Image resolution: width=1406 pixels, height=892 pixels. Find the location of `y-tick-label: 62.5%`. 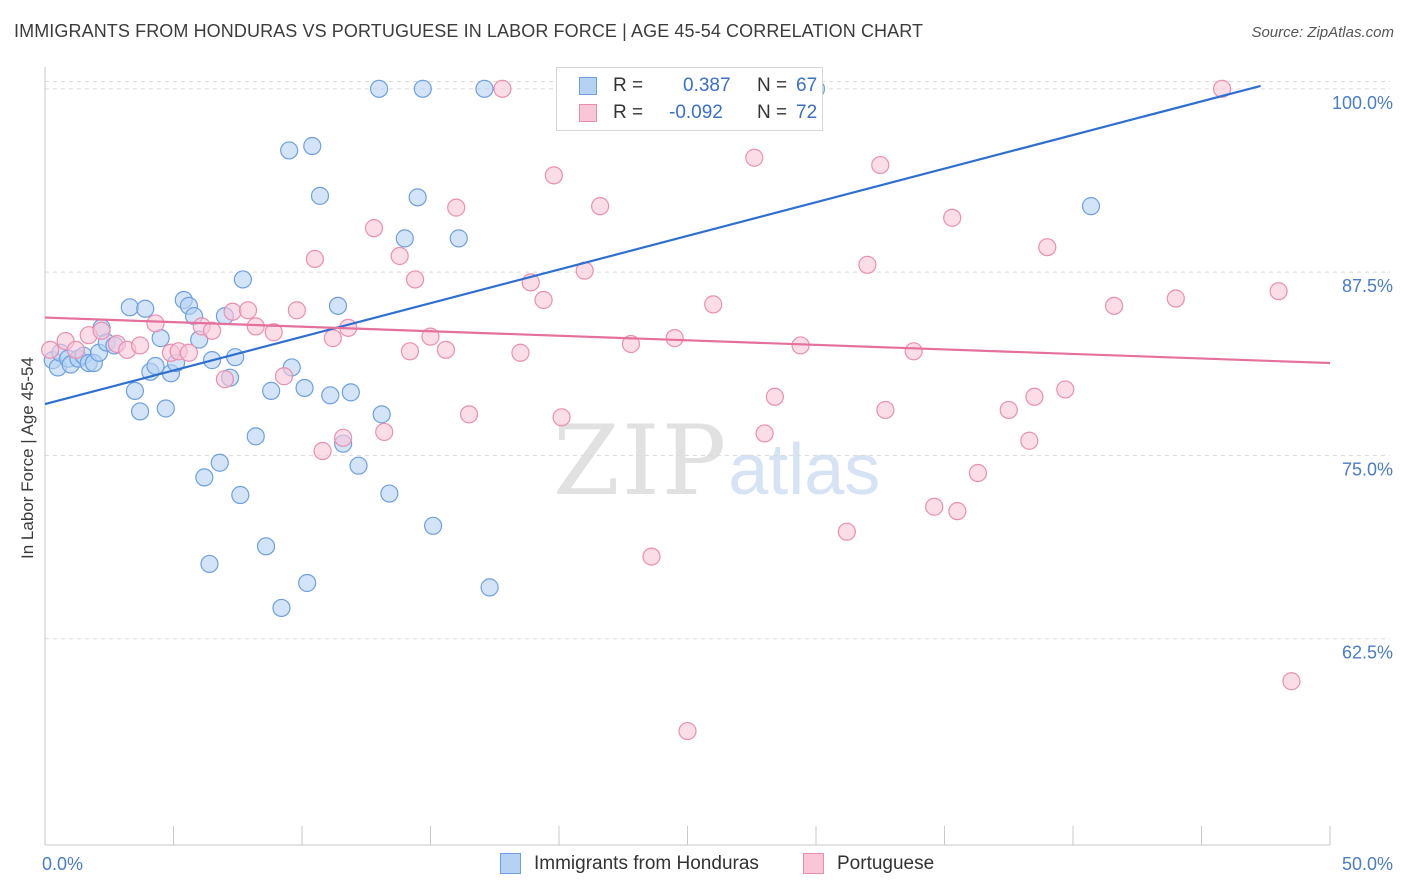

y-tick-label: 62.5% is located at coordinates (1367, 653).